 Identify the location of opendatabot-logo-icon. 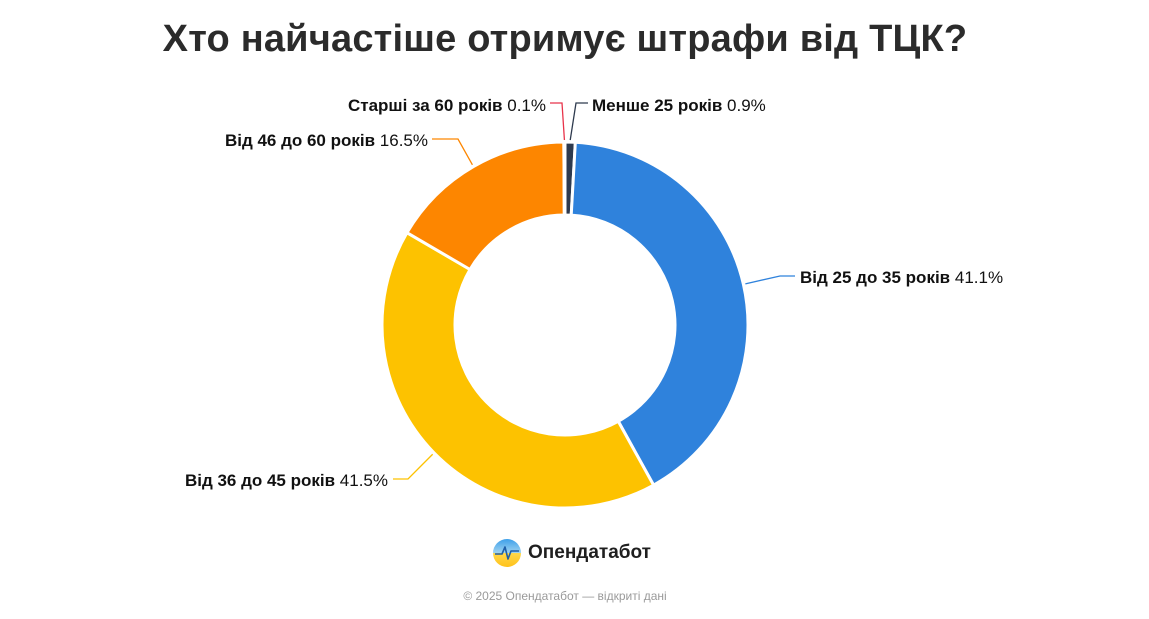
(507, 553).